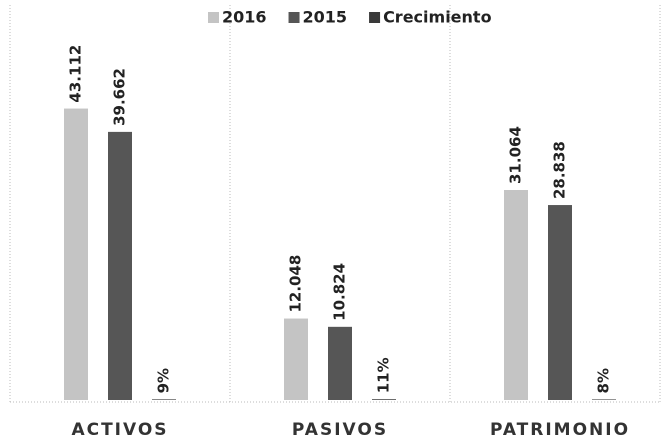 Image resolution: width=665 pixels, height=443 pixels. Describe the element at coordinates (120, 97) in the screenshot. I see `value-label: 39.662` at that location.